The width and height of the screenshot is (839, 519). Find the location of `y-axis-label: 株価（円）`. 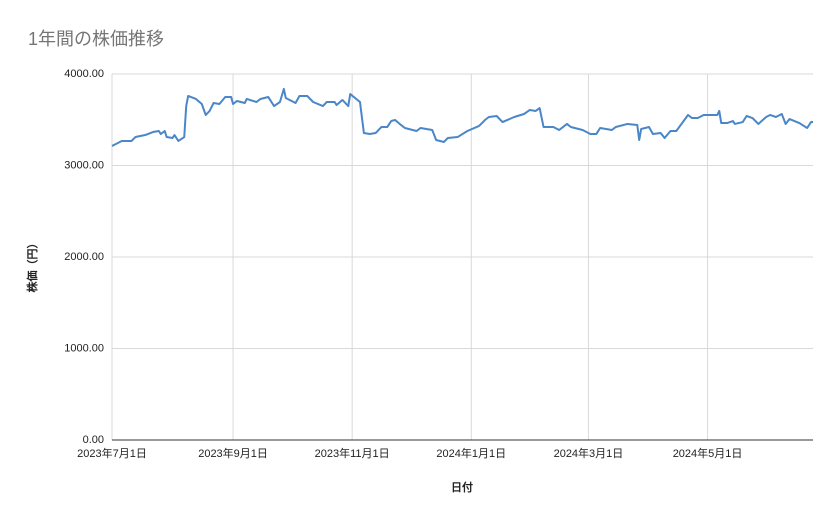

y-axis-label: 株価（円） is located at coordinates (32, 265).